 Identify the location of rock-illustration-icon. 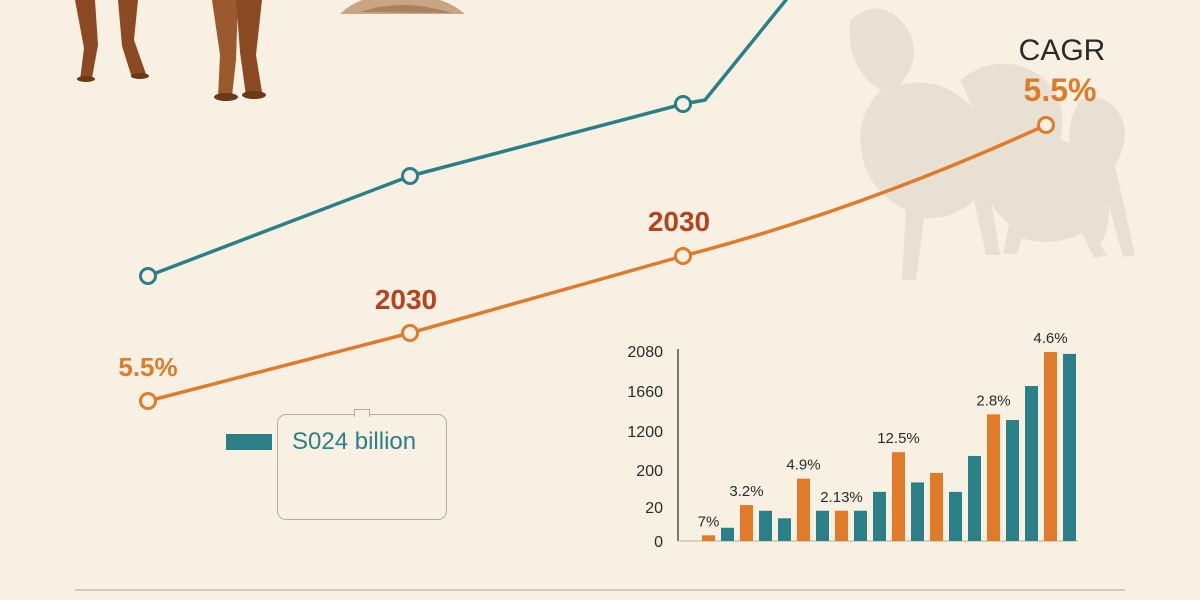
(402, 7).